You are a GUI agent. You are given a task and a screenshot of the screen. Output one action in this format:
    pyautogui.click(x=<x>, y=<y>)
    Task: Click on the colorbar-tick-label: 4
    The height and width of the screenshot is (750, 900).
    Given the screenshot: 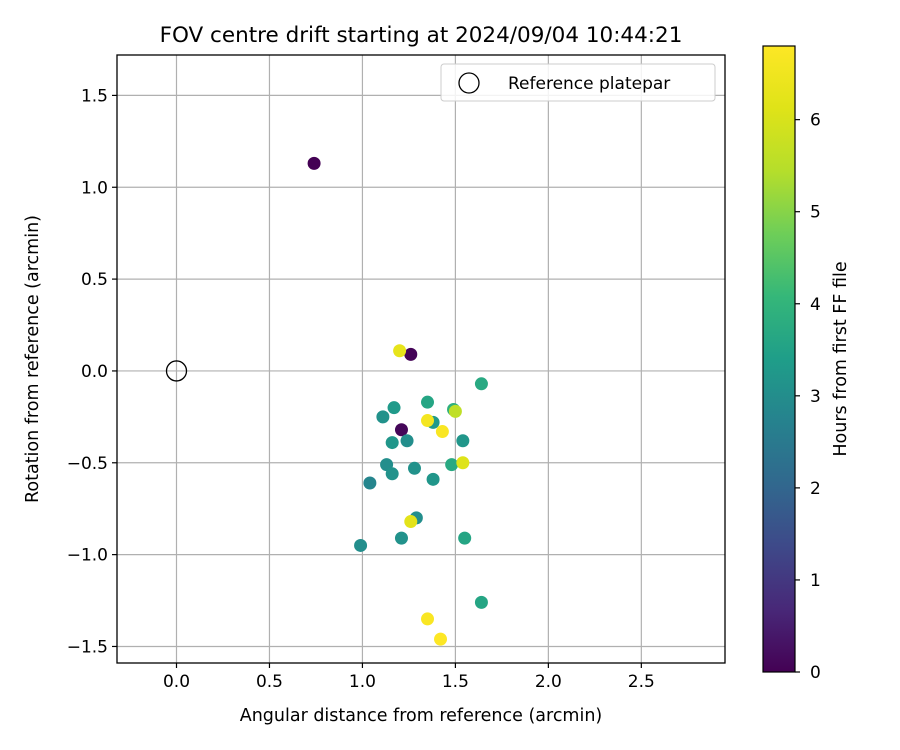 What is the action you would take?
    pyautogui.click(x=815, y=305)
    